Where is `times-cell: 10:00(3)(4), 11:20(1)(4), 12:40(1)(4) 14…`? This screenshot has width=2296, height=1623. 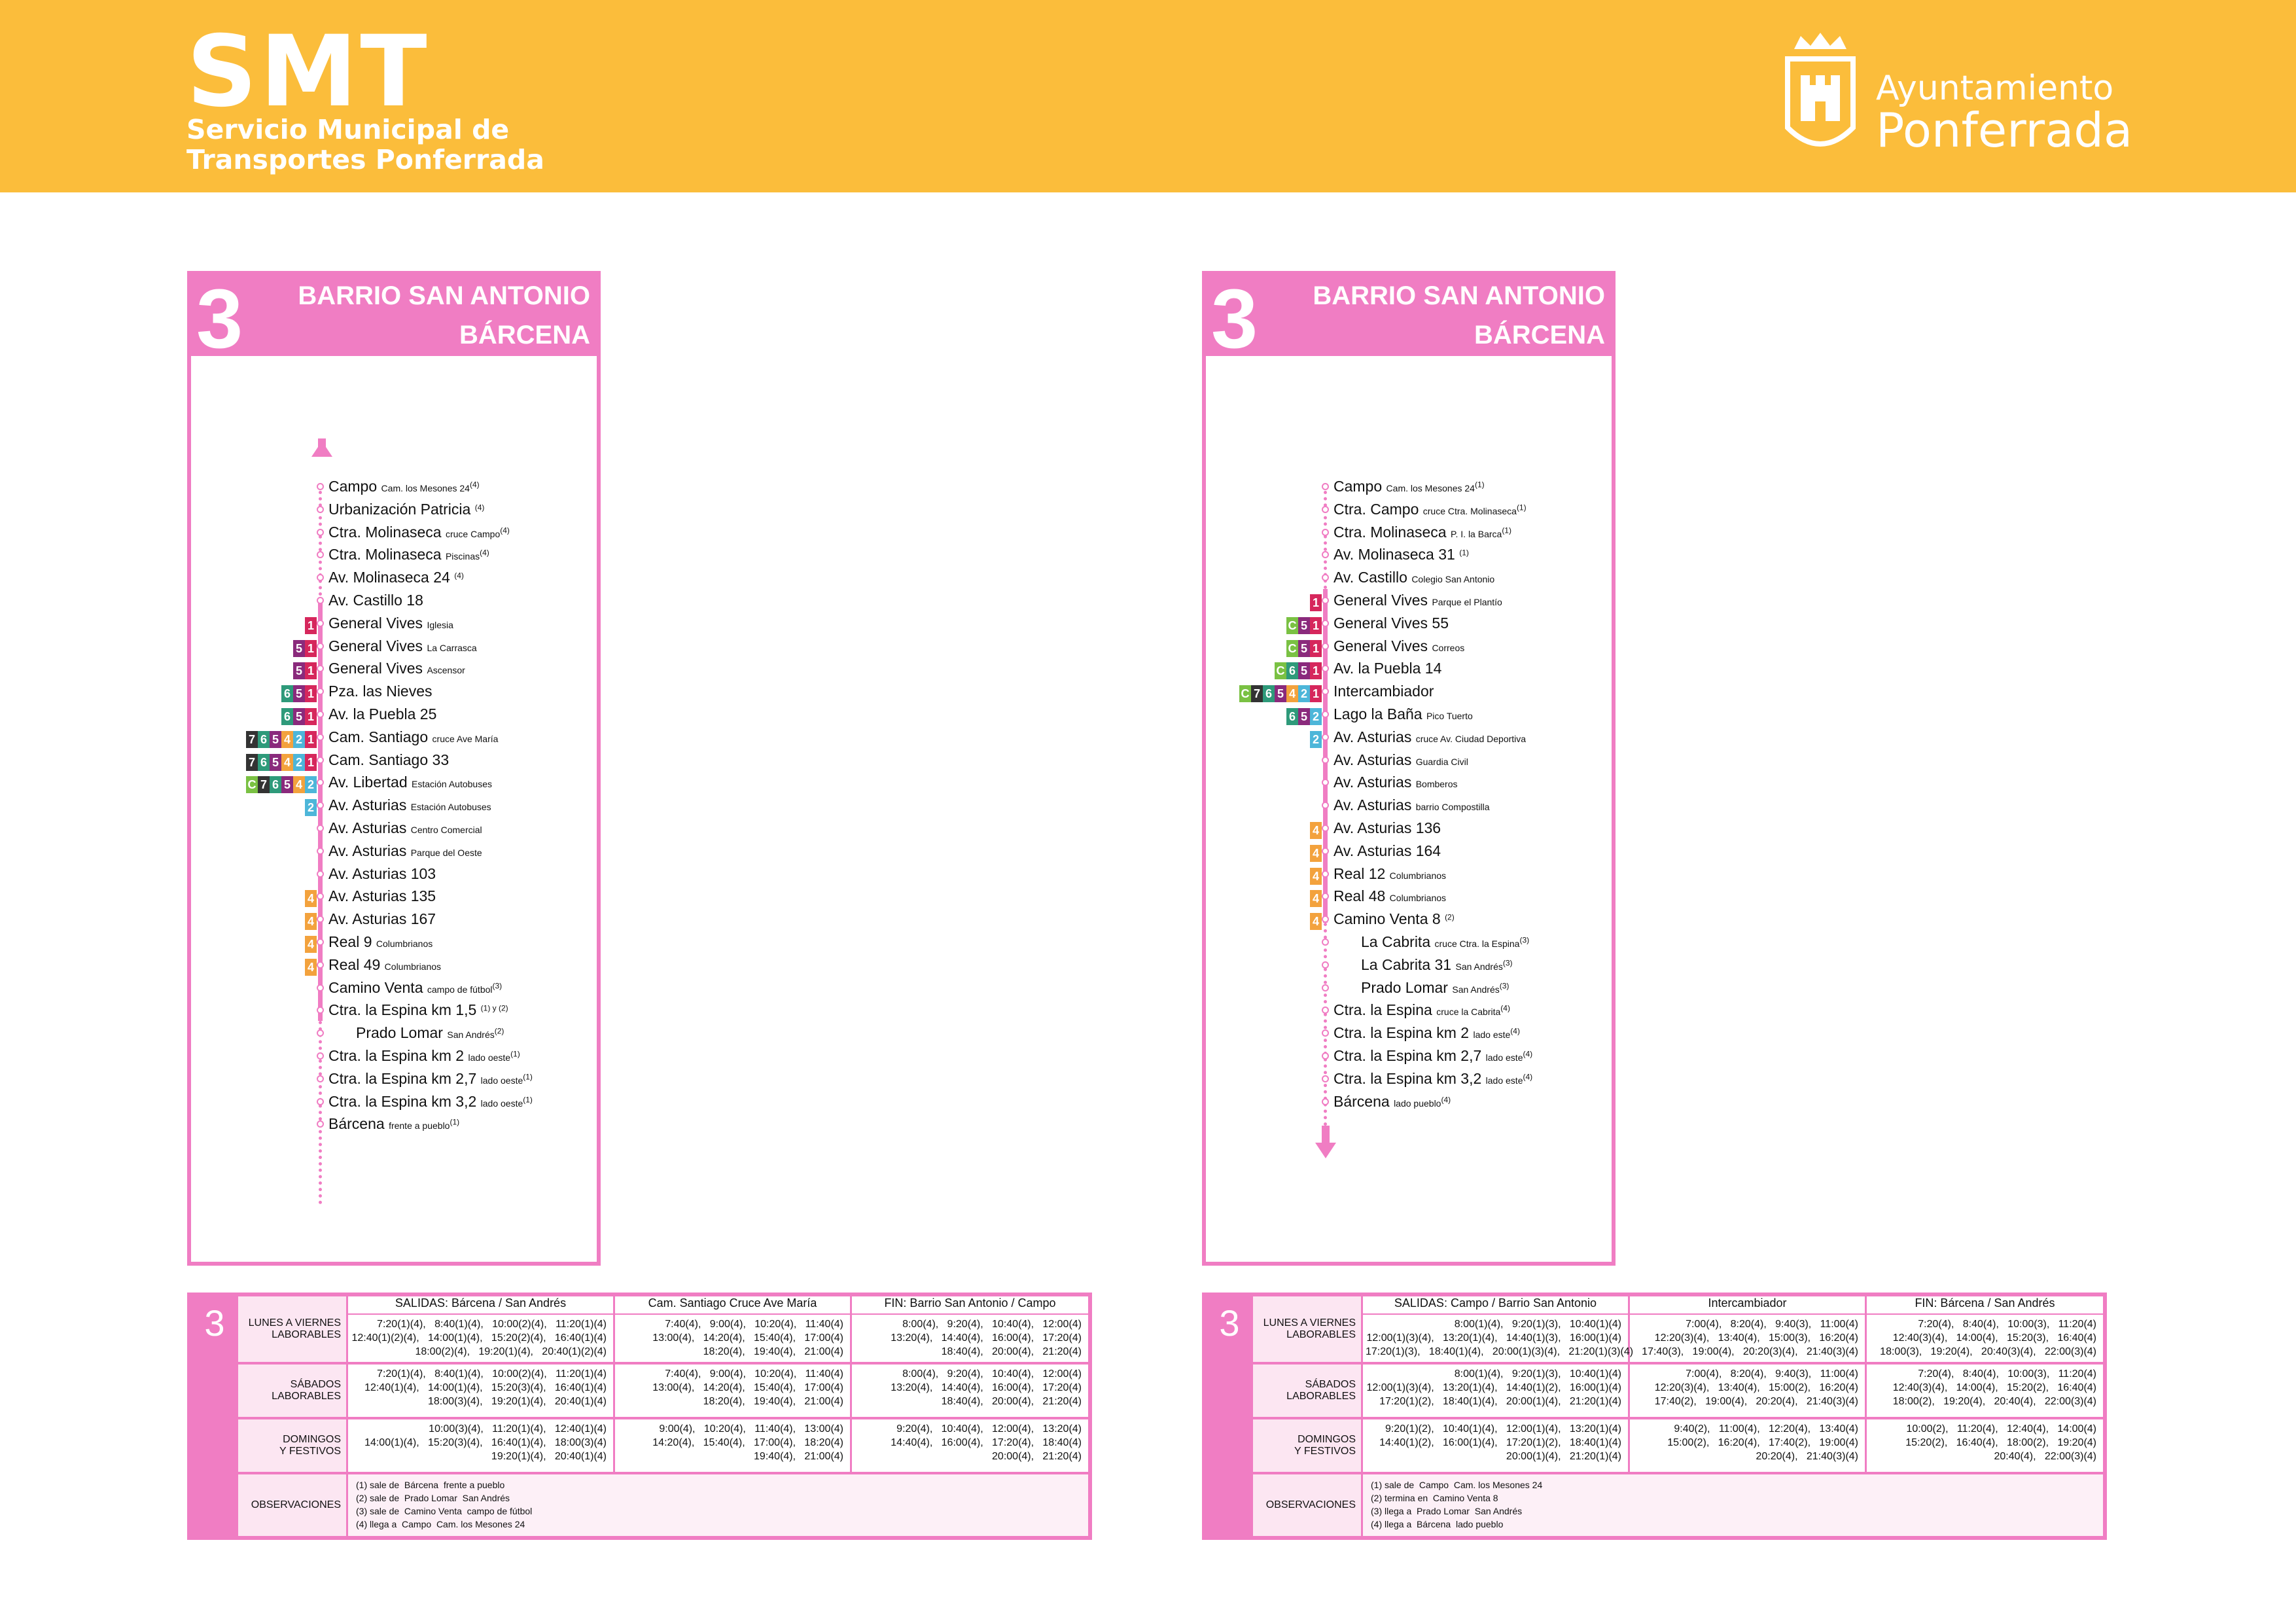 times-cell: 10:00(3)(4), 11:20(1)(4), 12:40(1)(4) 14… is located at coordinates (481, 1445).